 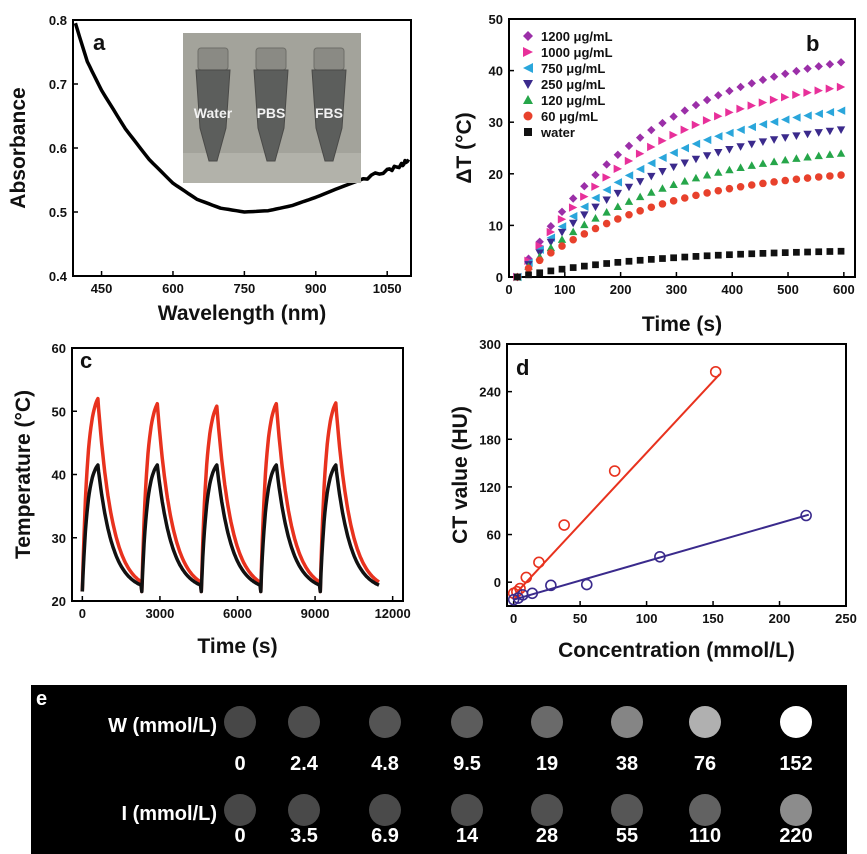 What do you see at coordinates (647, 618) in the screenshot?
I see `x-tick-label: 100` at bounding box center [647, 618].